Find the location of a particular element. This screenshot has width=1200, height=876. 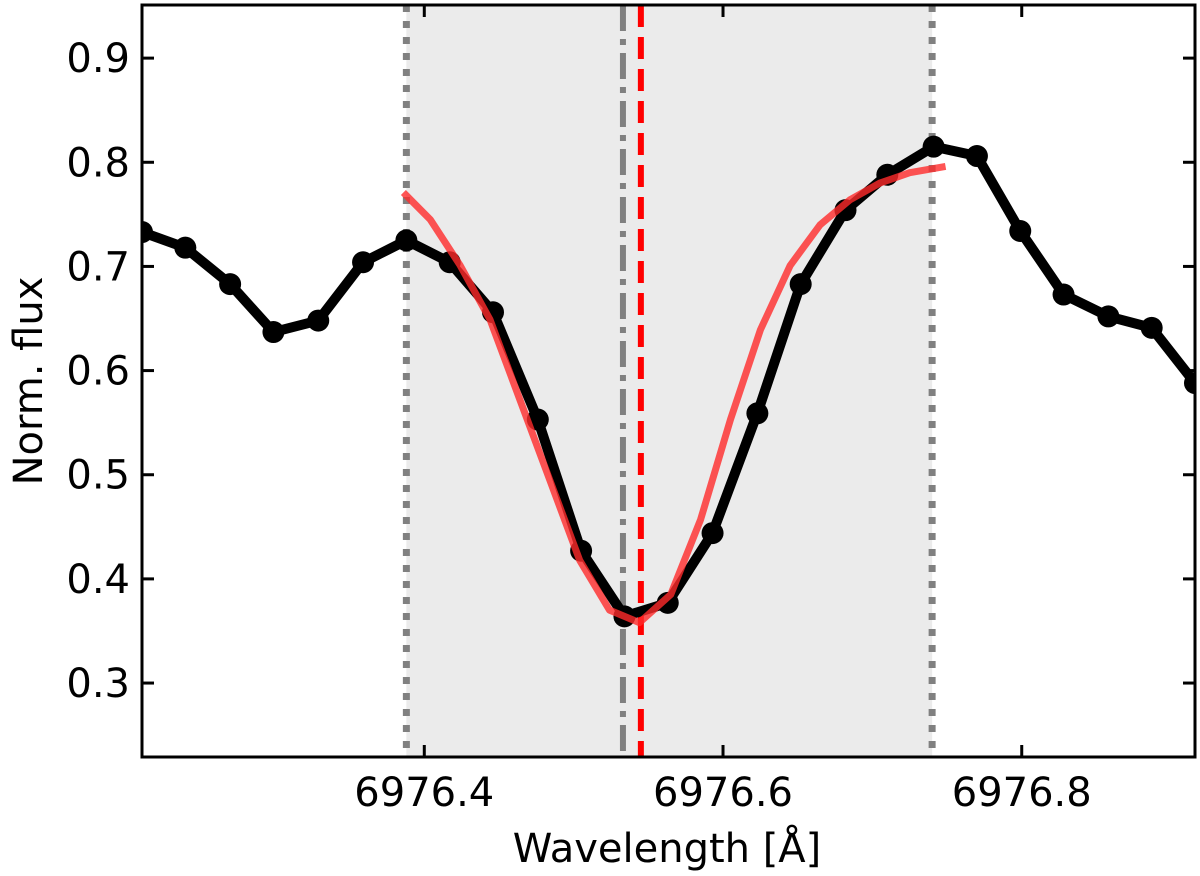

x-tick-label: 6976.8 is located at coordinates (1022, 793).